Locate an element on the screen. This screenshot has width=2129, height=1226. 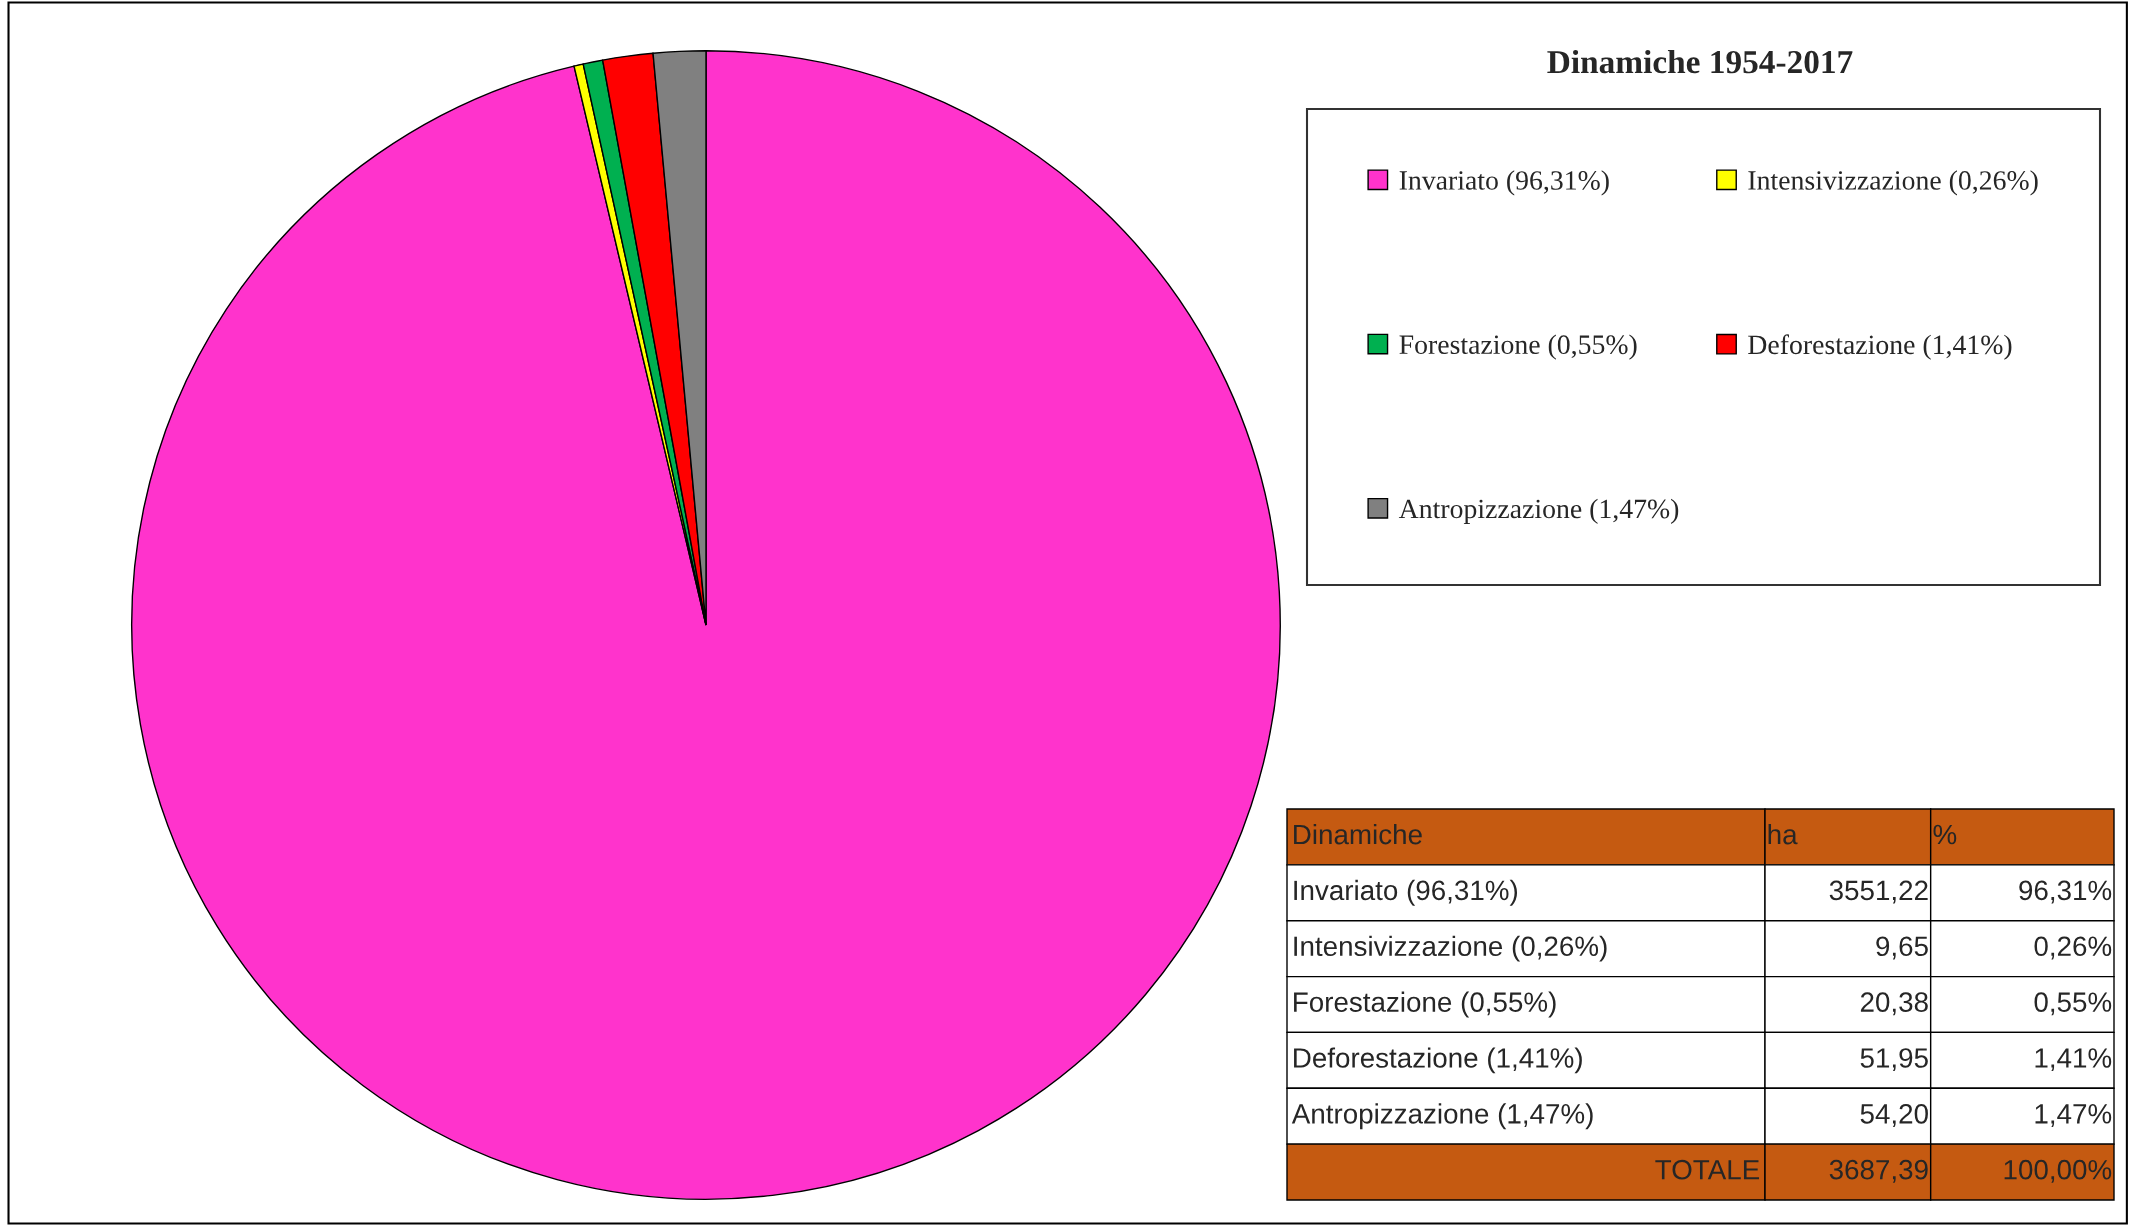
legend-label: Antropizzazione (1,47%) is located at coordinates (1538, 511).